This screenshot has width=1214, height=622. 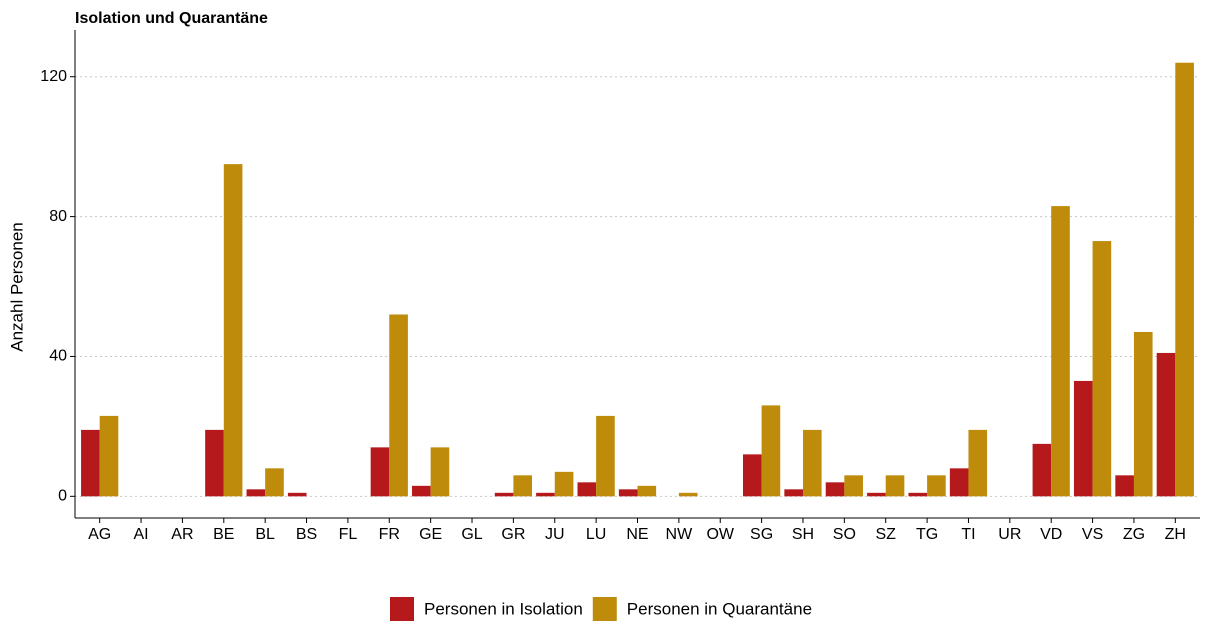 I want to click on x-tick-label: ZH, so click(x=1175, y=534).